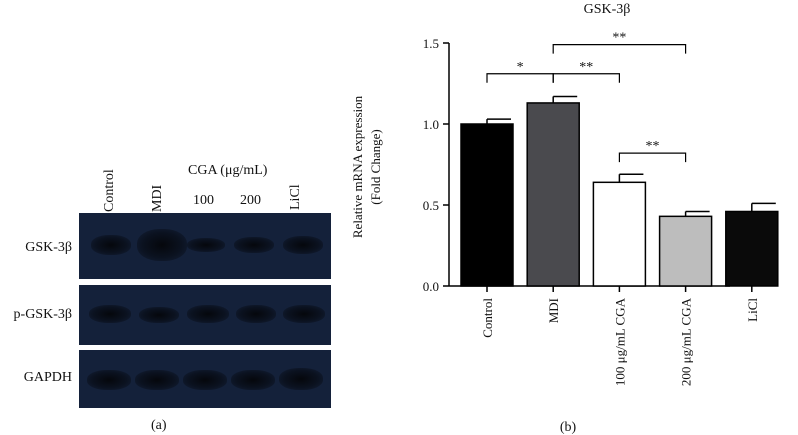  What do you see at coordinates (487, 318) in the screenshot?
I see `x-tick-label: Control` at bounding box center [487, 318].